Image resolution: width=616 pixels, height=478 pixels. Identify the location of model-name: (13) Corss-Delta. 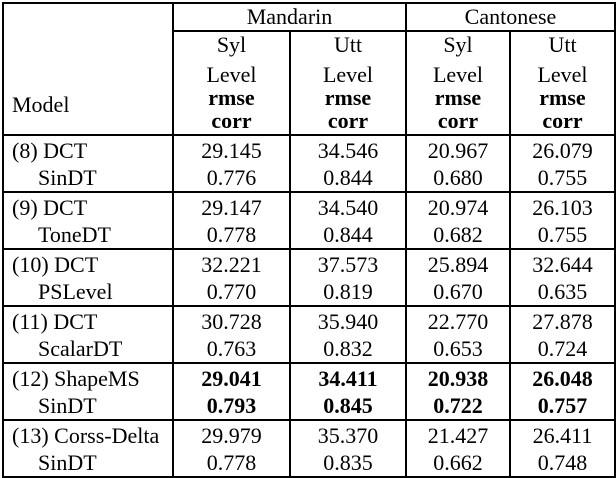
(86, 435).